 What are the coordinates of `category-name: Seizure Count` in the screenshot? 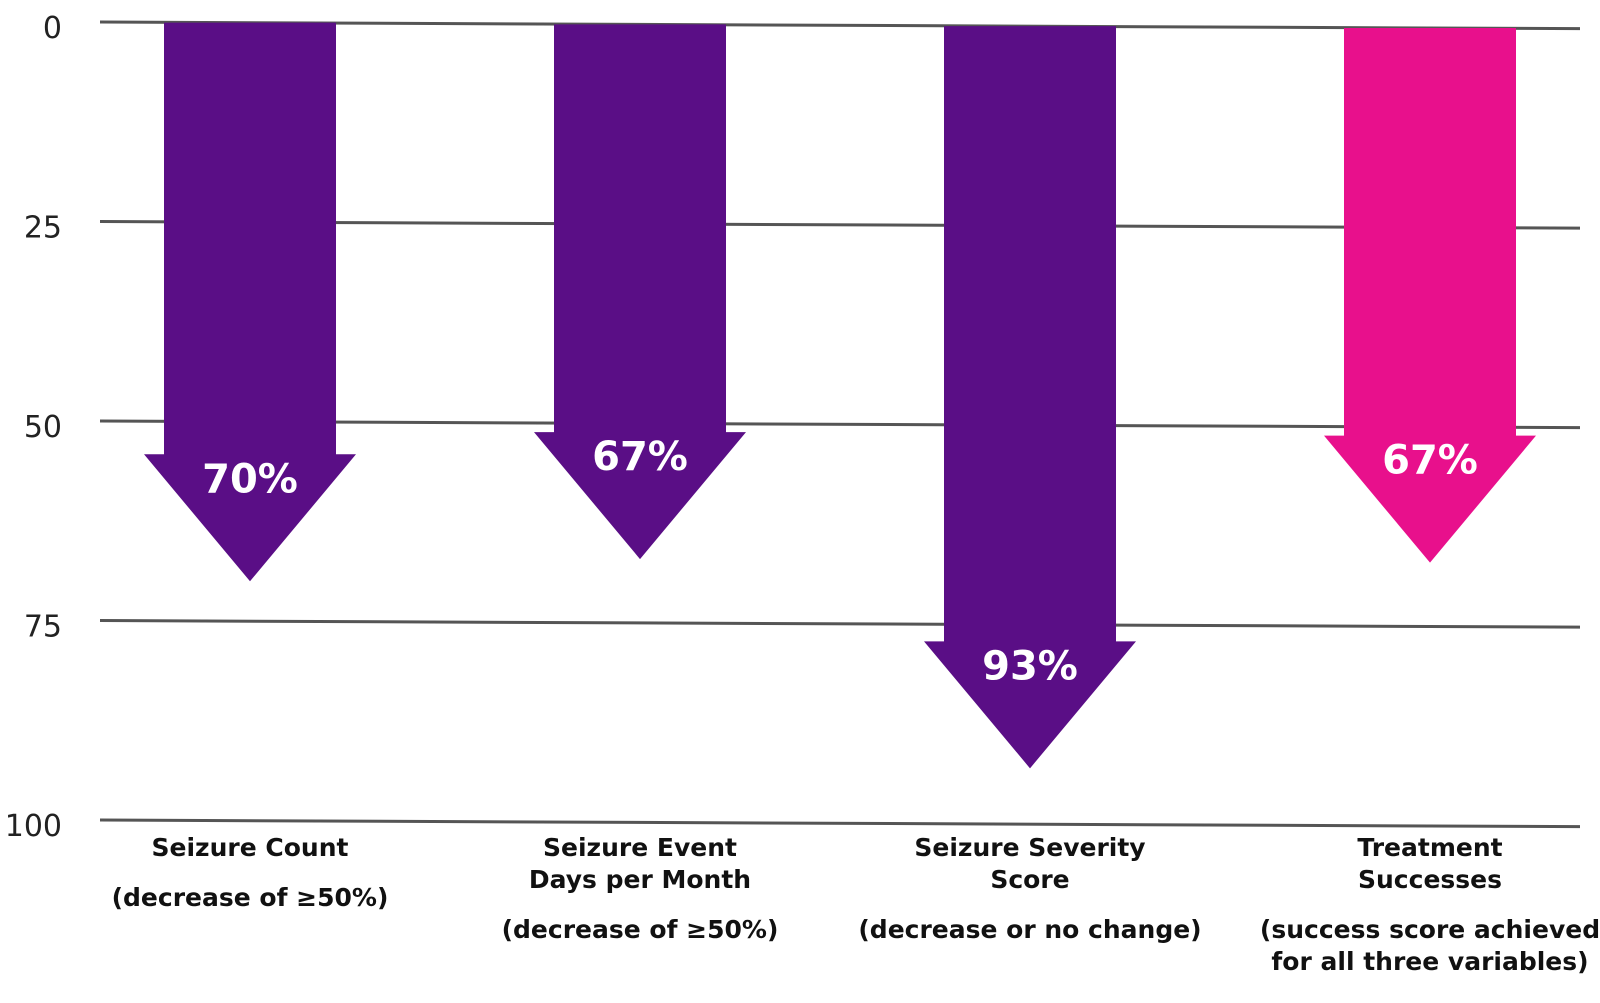 It's located at (250, 847).